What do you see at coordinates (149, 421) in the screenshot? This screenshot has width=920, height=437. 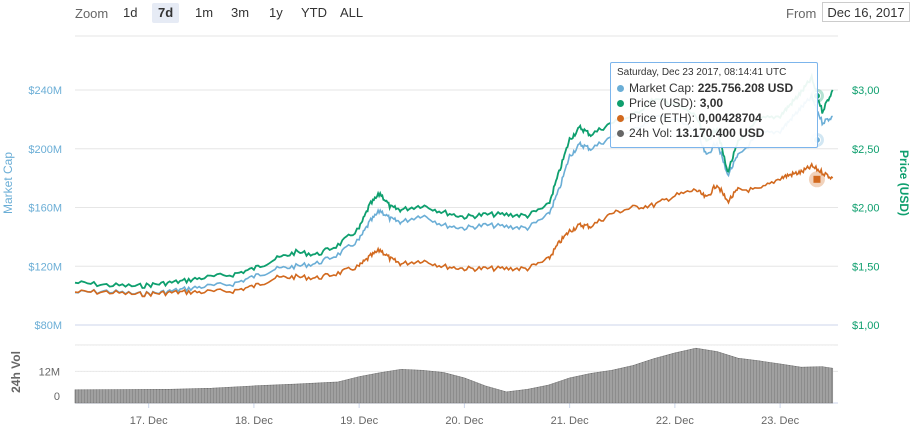 I see `x-tick-label: 17. Dec` at bounding box center [149, 421].